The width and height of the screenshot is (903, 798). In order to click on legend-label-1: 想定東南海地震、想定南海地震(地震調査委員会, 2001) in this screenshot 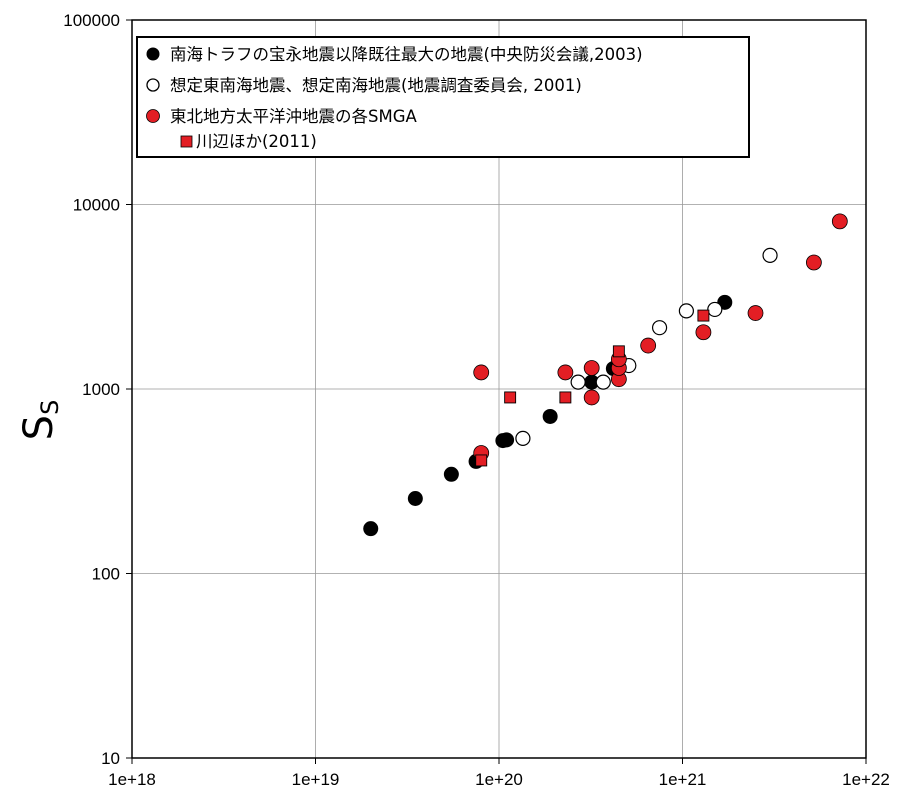, I will do `click(376, 85)`.